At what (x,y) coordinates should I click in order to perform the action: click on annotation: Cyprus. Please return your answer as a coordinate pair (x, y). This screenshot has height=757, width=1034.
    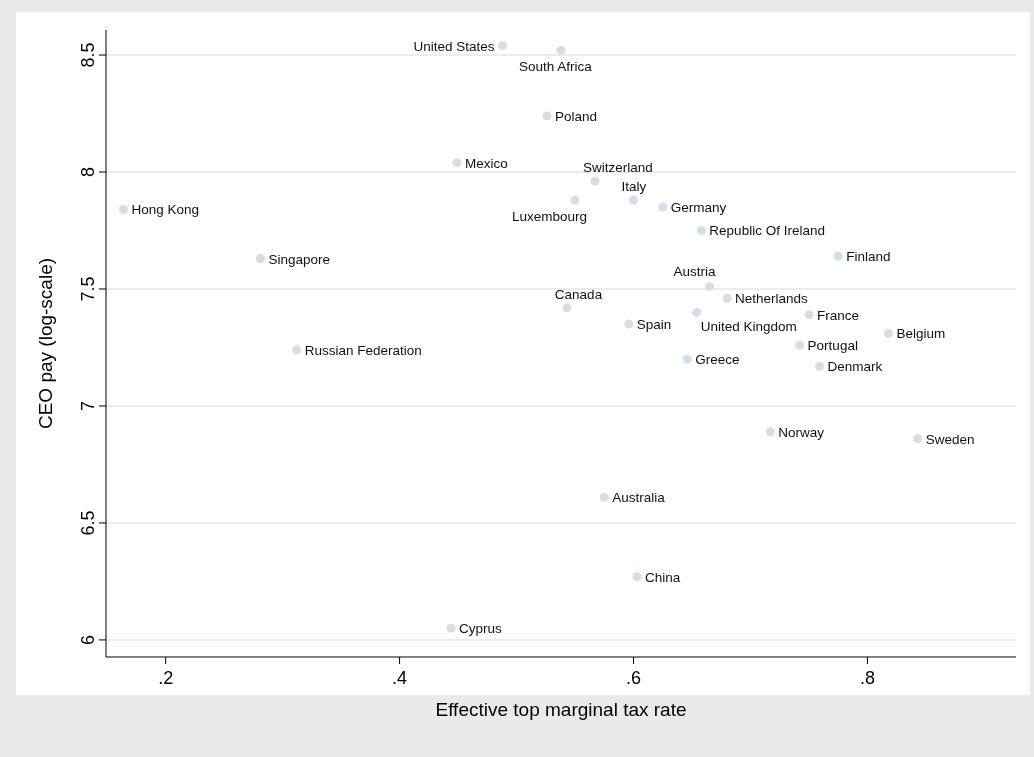
    Looking at the image, I should click on (481, 629).